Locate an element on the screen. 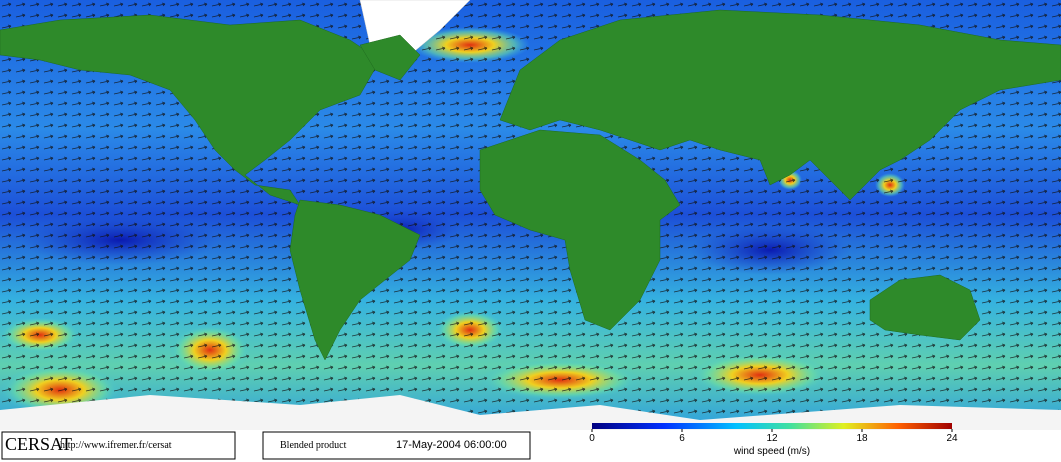 The image size is (1061, 462). colorbar is located at coordinates (772, 426).